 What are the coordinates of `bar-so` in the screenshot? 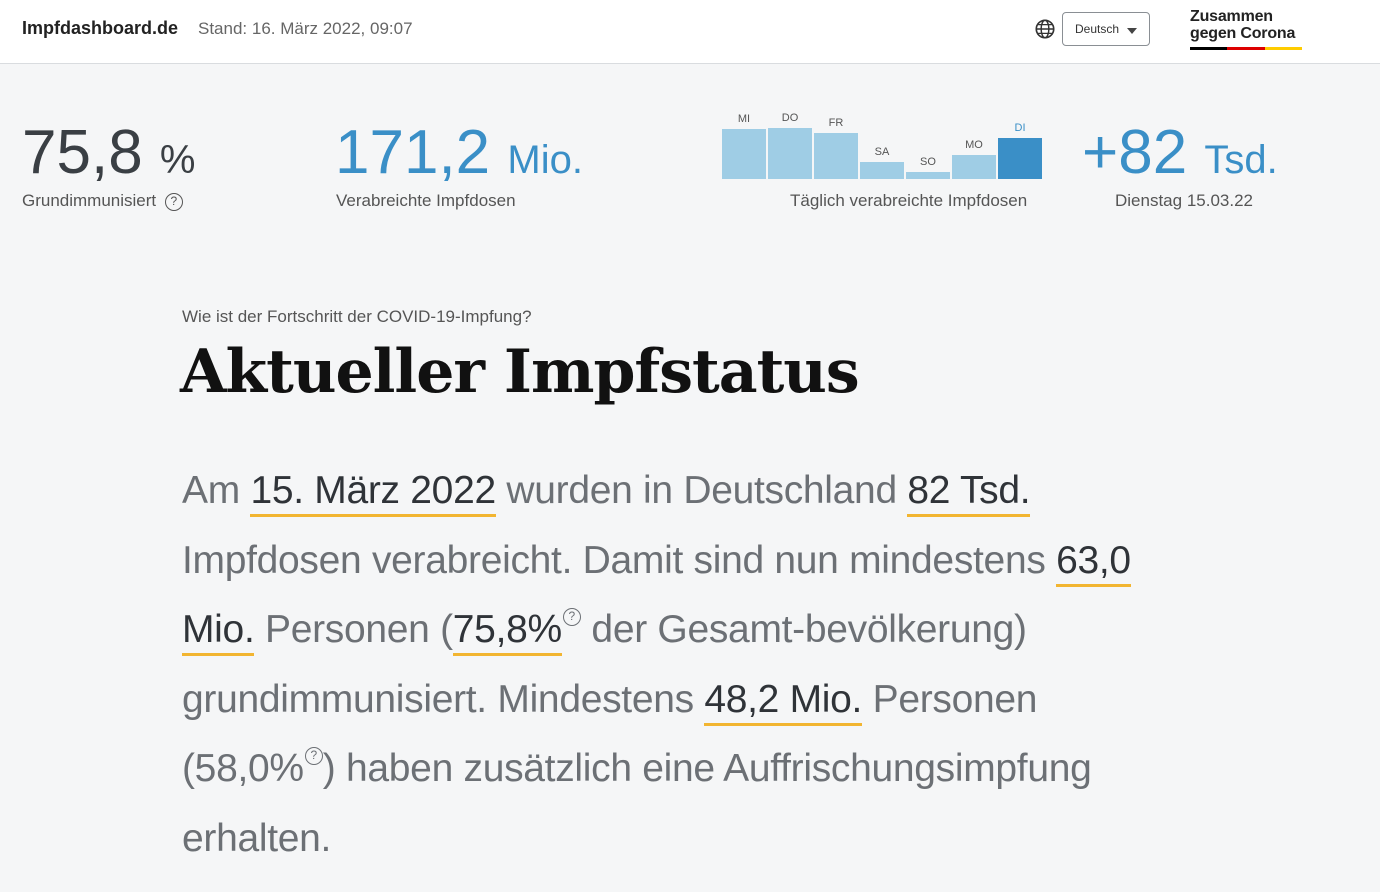 It's located at (928, 175).